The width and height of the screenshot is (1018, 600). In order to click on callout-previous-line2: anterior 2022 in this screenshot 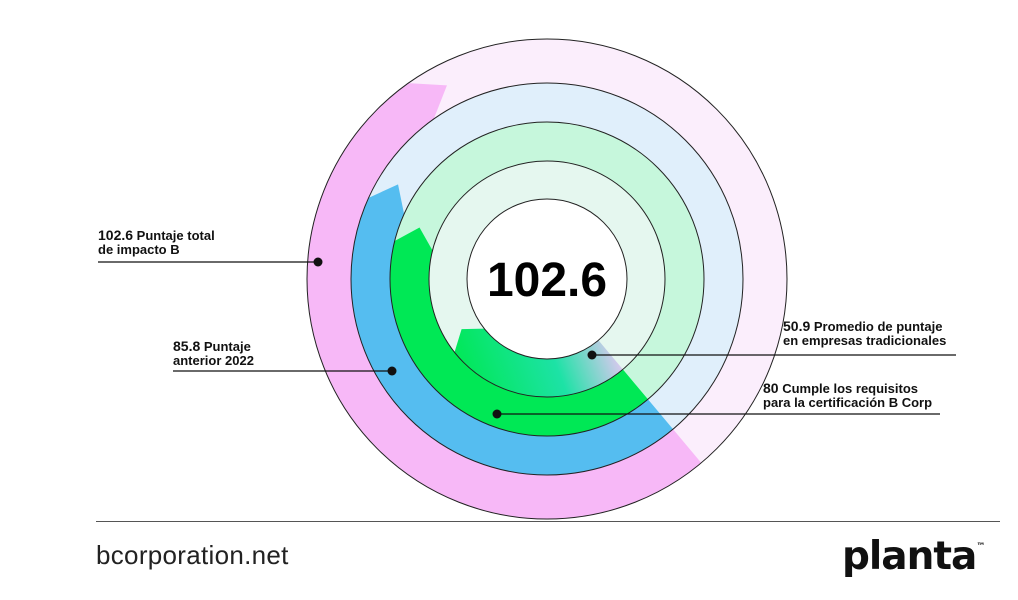, I will do `click(213, 360)`.